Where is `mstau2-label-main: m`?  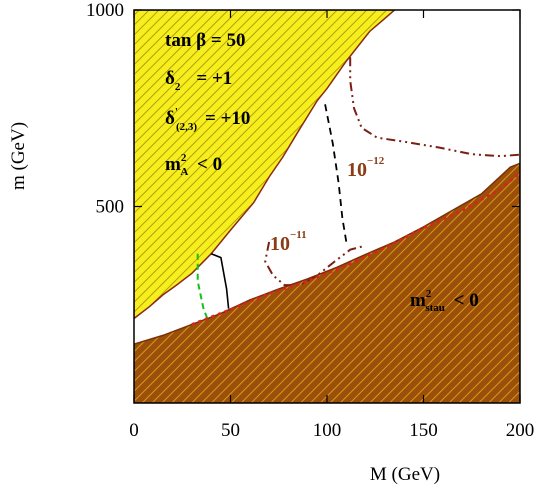 mstau2-label-main: m is located at coordinates (418, 300).